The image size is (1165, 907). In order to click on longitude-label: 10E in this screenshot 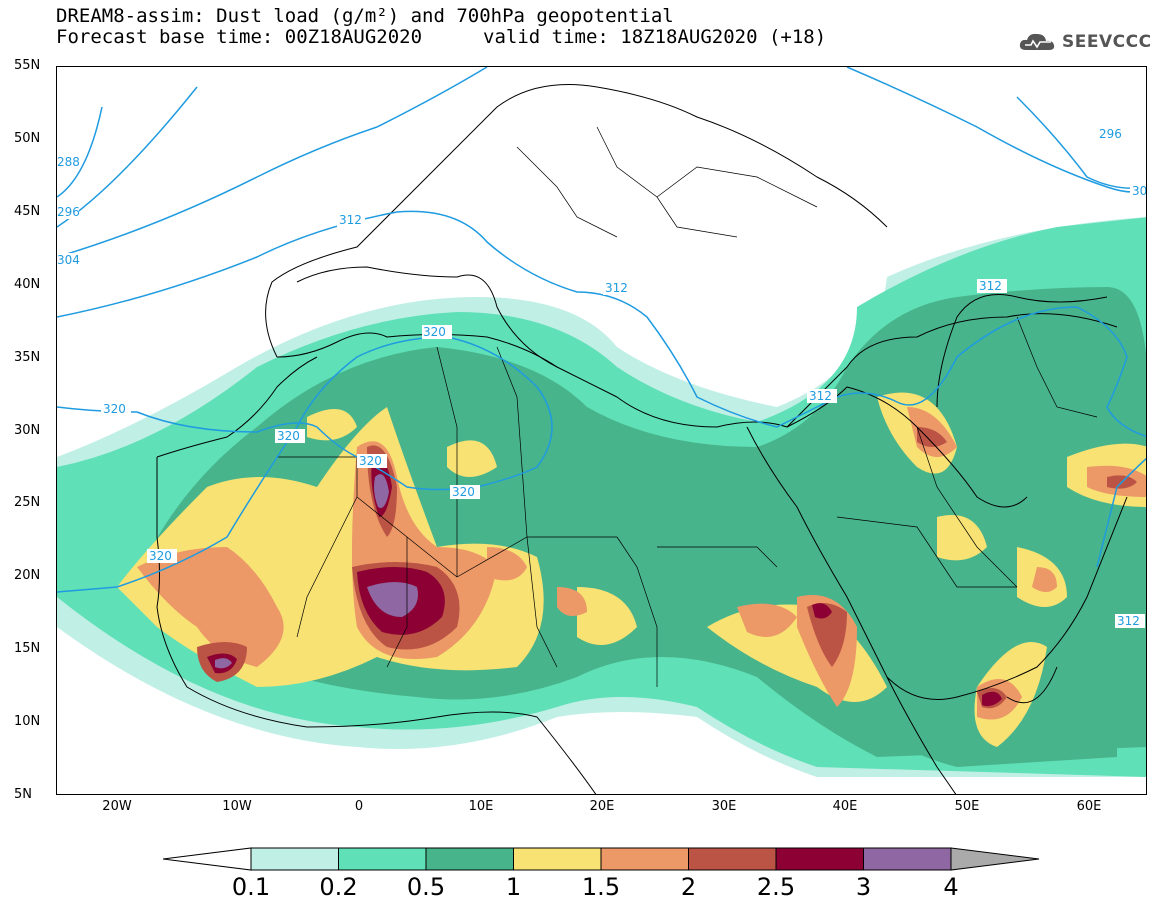, I will do `click(481, 806)`.